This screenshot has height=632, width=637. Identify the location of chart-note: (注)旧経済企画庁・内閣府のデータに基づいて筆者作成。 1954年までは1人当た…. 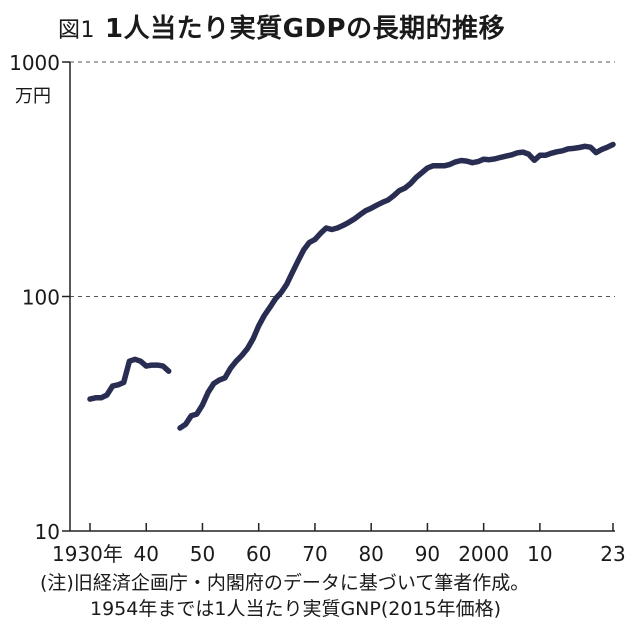
(284, 596).